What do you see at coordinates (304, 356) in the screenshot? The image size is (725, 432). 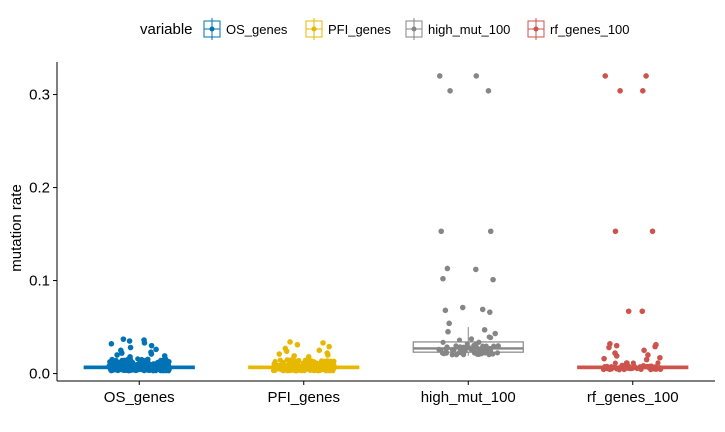 I see `series-PFI_genes` at bounding box center [304, 356].